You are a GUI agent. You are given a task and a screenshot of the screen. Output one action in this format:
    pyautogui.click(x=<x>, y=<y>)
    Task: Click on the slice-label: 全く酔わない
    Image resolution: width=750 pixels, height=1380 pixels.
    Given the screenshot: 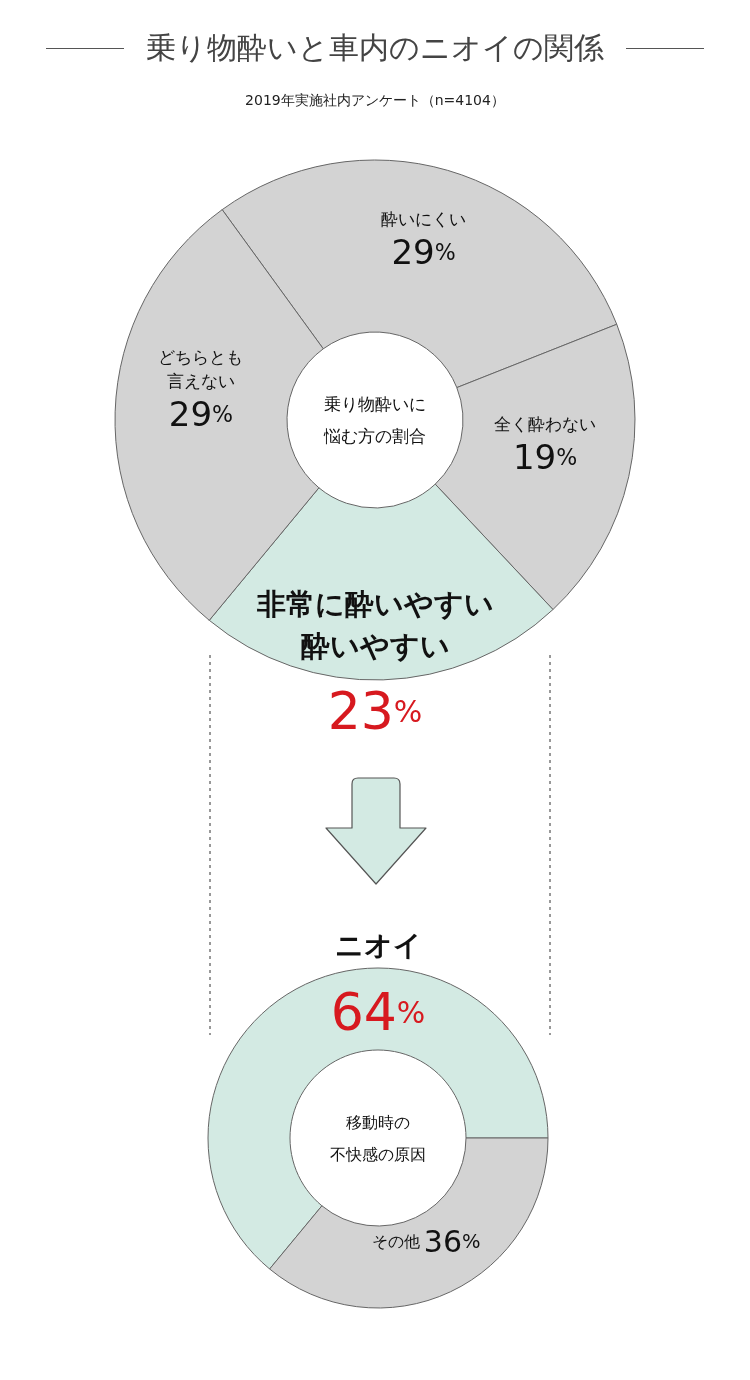 What is the action you would take?
    pyautogui.click(x=545, y=424)
    